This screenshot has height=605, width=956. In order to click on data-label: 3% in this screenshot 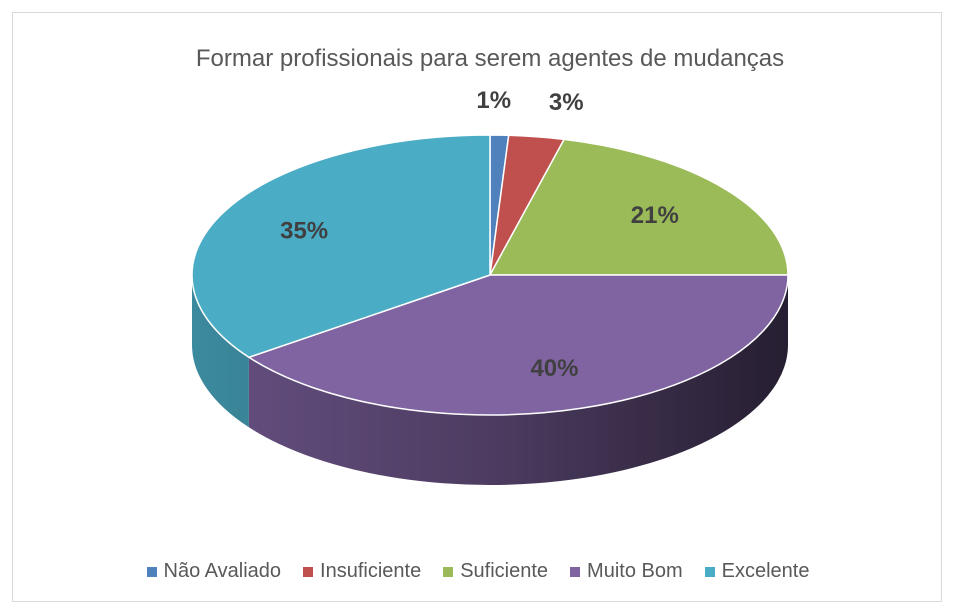, I will do `click(566, 102)`.